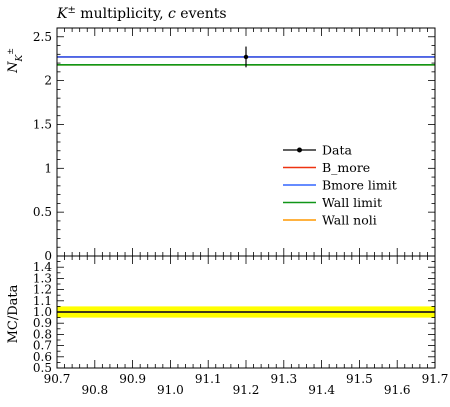 The width and height of the screenshot is (450, 407). I want to click on ratio-y-tick-label: 0.9, so click(42, 323).